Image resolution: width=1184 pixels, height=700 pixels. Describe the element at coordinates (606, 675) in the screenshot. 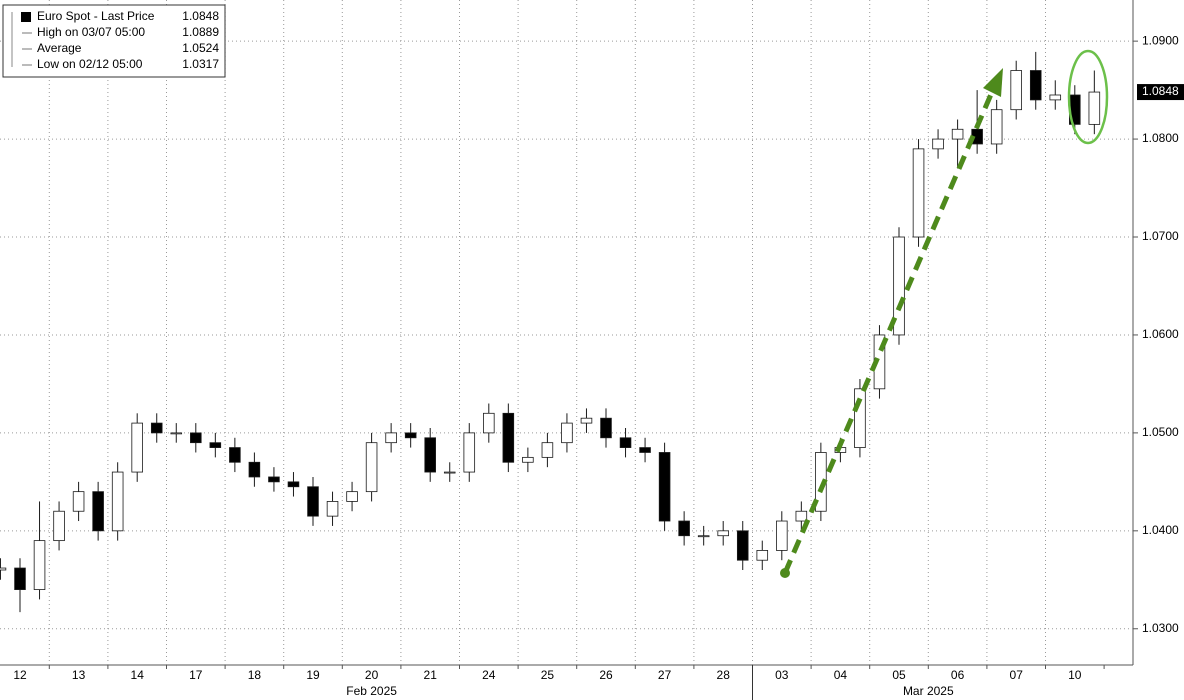

I see `x-tick-label: 26` at that location.